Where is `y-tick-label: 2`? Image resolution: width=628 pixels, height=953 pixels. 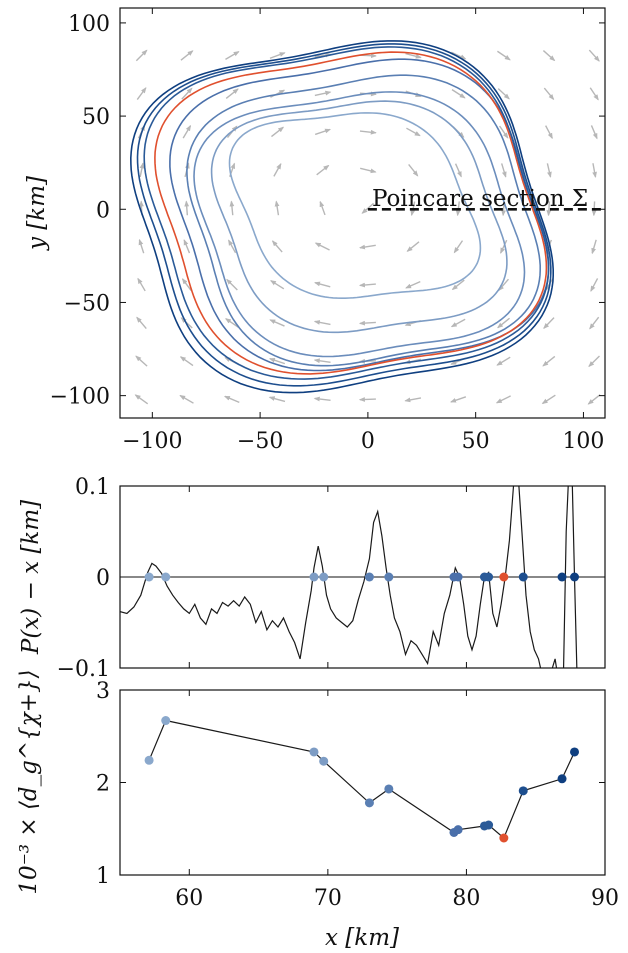 y-tick-label: 2 is located at coordinates (103, 784).